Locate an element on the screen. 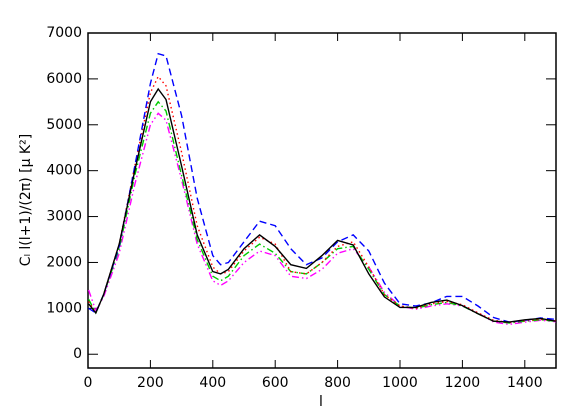  x-tick-label: 1000 is located at coordinates (400, 383).